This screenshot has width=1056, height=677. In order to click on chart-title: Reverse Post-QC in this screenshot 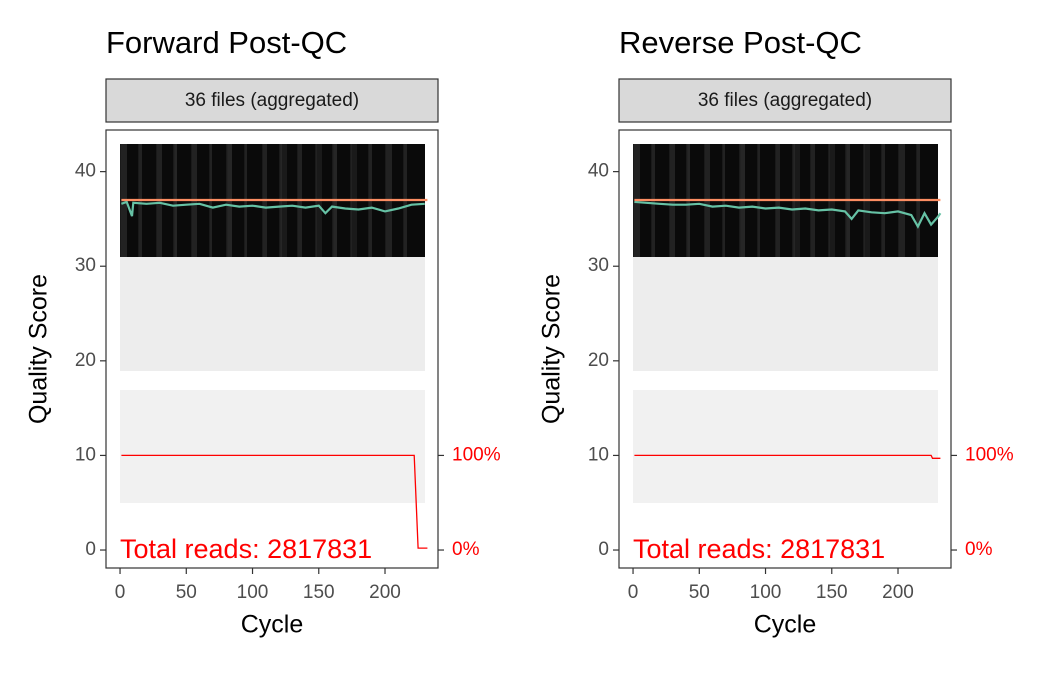, I will do `click(740, 42)`.